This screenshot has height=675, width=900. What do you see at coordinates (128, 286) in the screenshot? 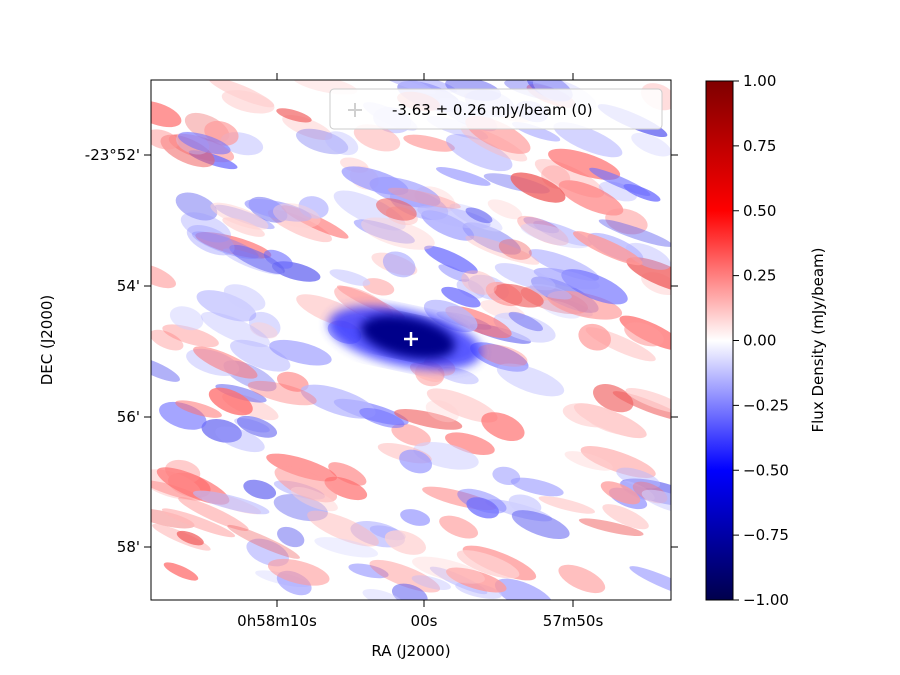
I see `y-tick-label: 54'` at bounding box center [128, 286].